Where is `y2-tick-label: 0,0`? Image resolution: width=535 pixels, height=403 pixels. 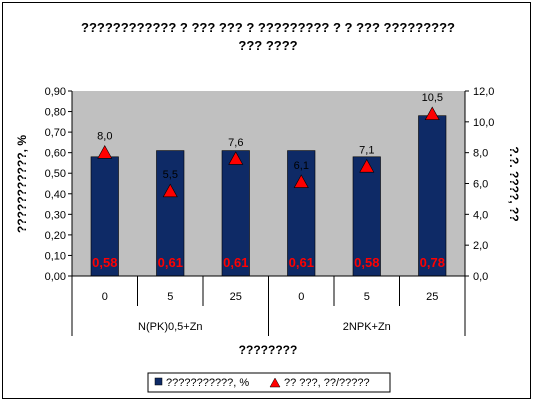
y2-tick-label: 0,0 is located at coordinates (480, 277).